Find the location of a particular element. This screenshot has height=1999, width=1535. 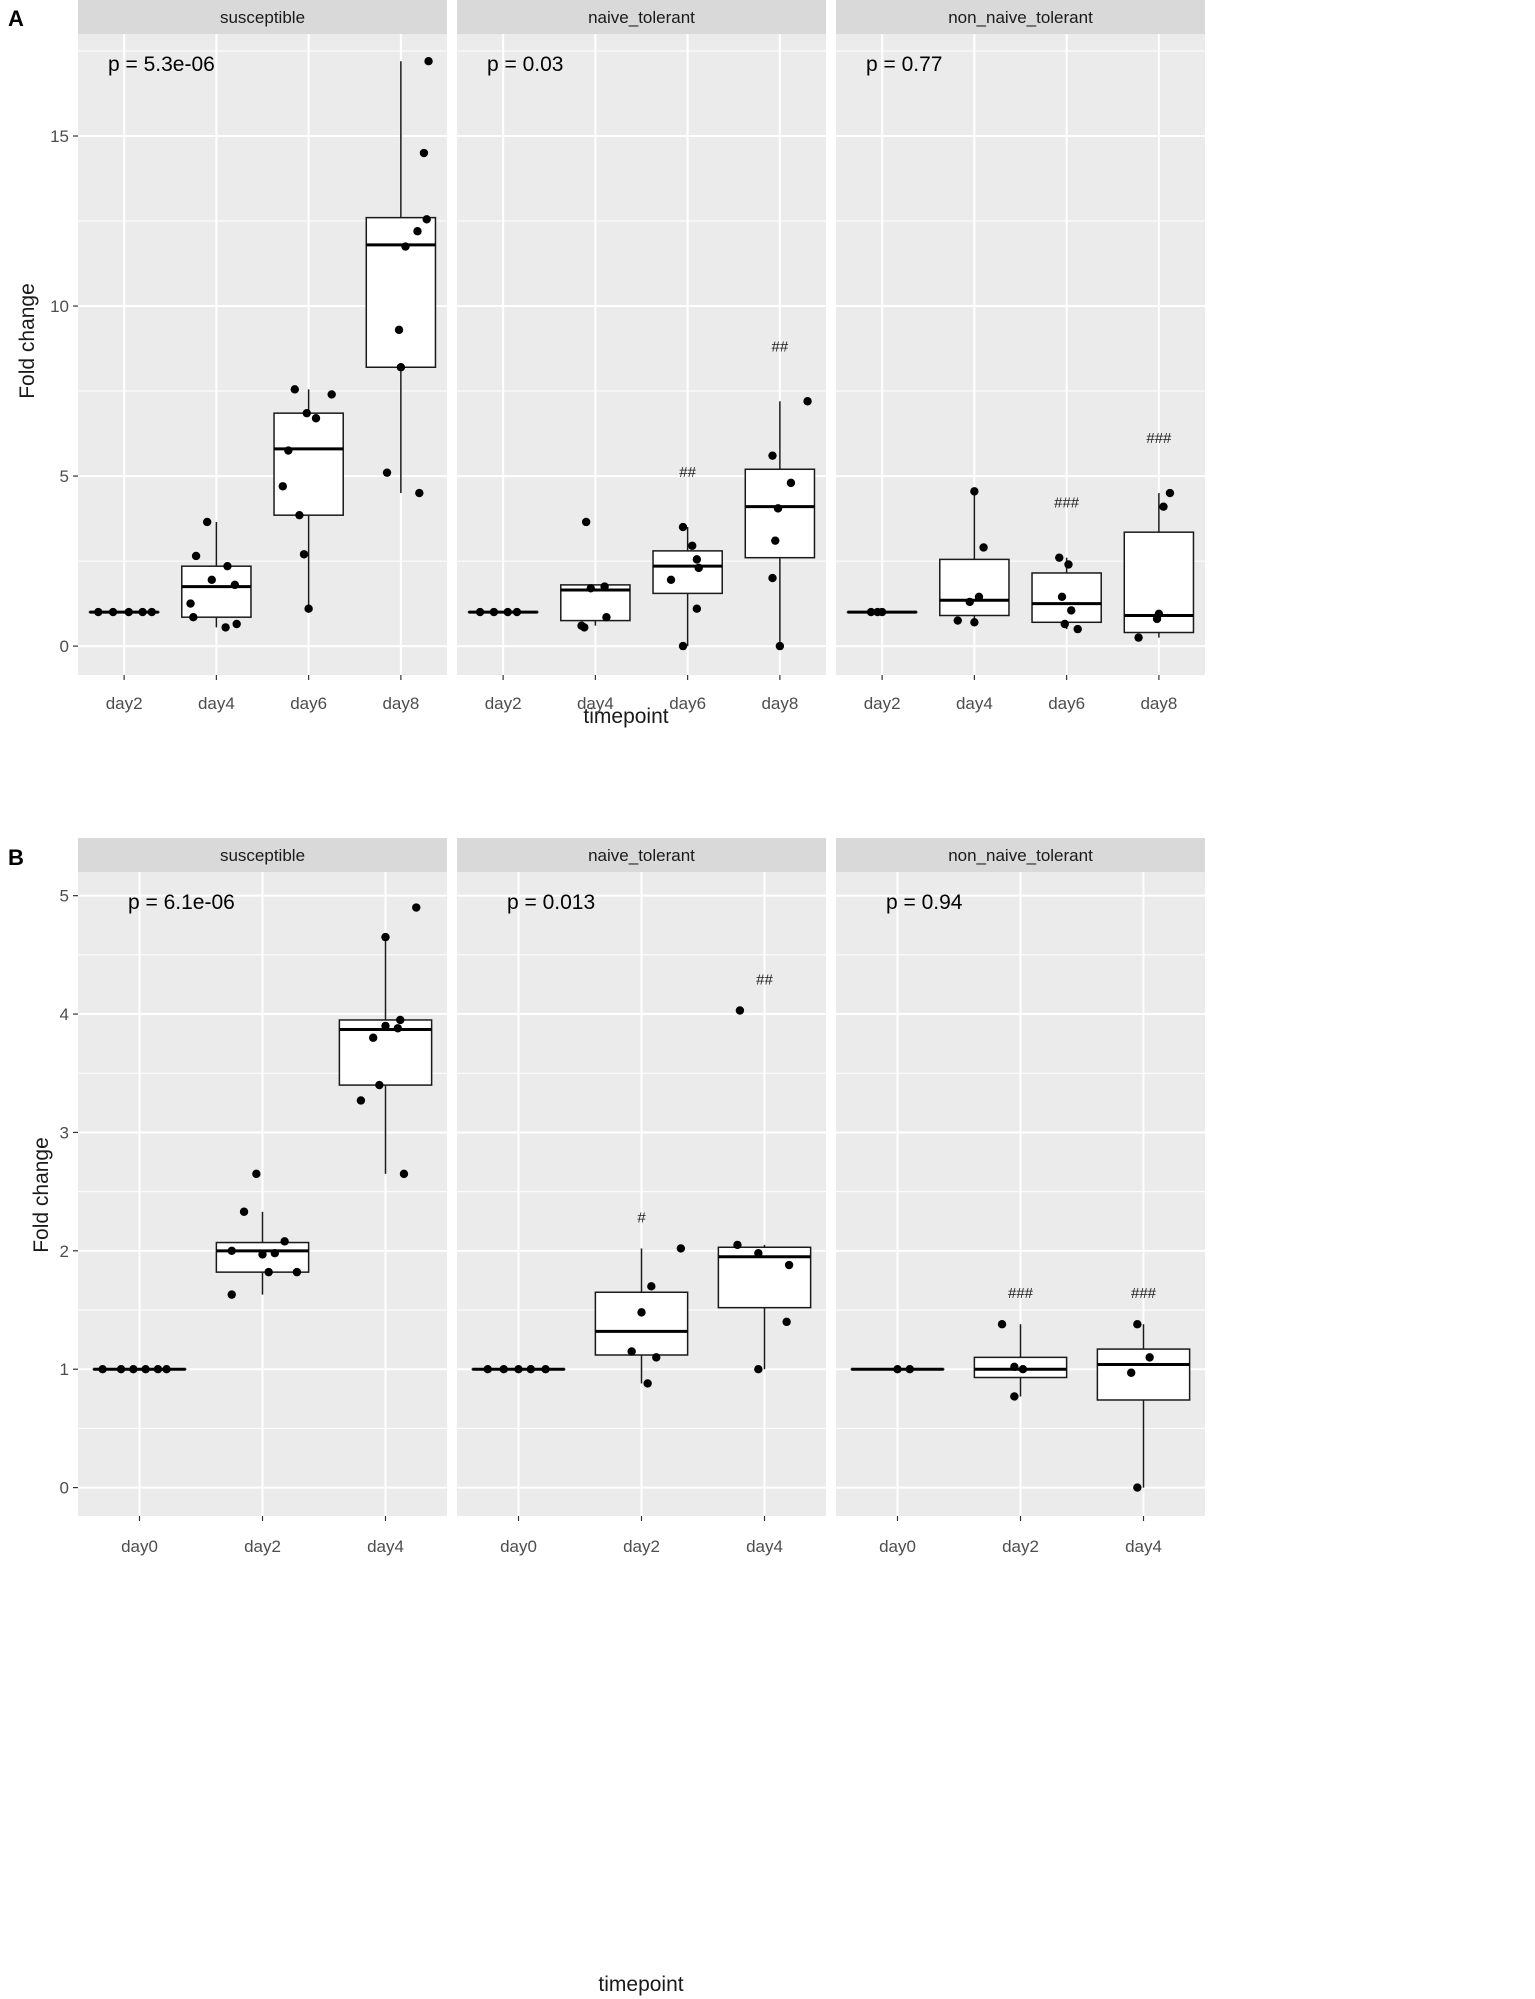

x-tick-label: day6 is located at coordinates (308, 703).